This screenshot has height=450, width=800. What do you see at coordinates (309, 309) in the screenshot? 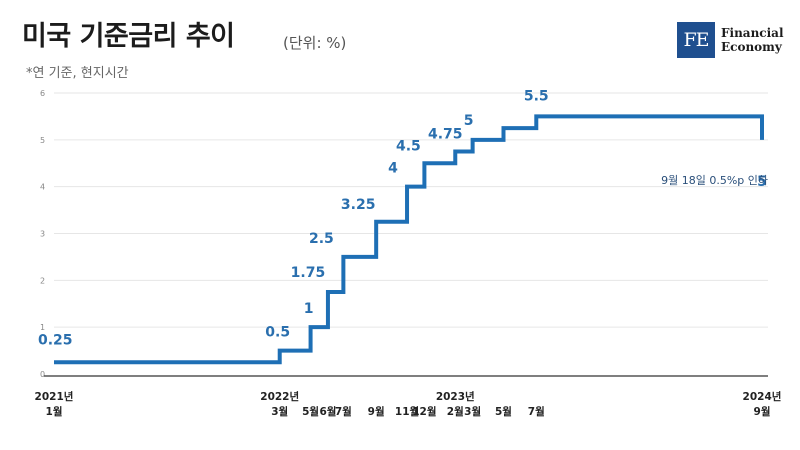
I see `data-label: 1` at bounding box center [309, 309].